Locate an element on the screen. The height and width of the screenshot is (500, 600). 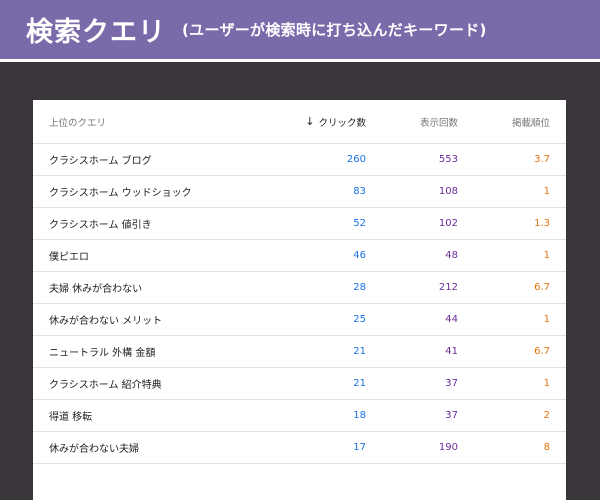
banner-title: 検索クエリ is located at coordinates (96, 32).